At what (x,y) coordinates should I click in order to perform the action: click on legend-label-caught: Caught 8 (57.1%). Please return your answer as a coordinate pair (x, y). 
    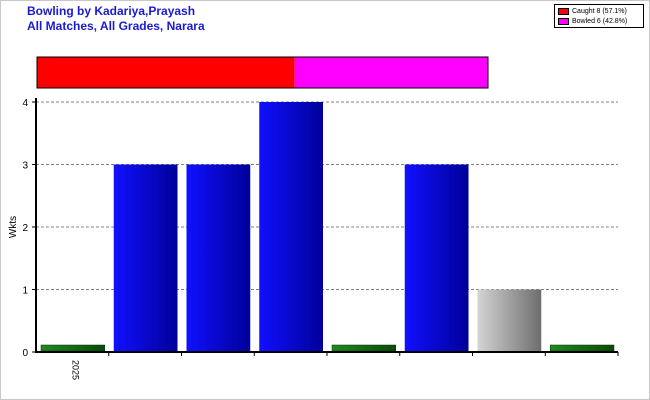
    Looking at the image, I should click on (599, 11).